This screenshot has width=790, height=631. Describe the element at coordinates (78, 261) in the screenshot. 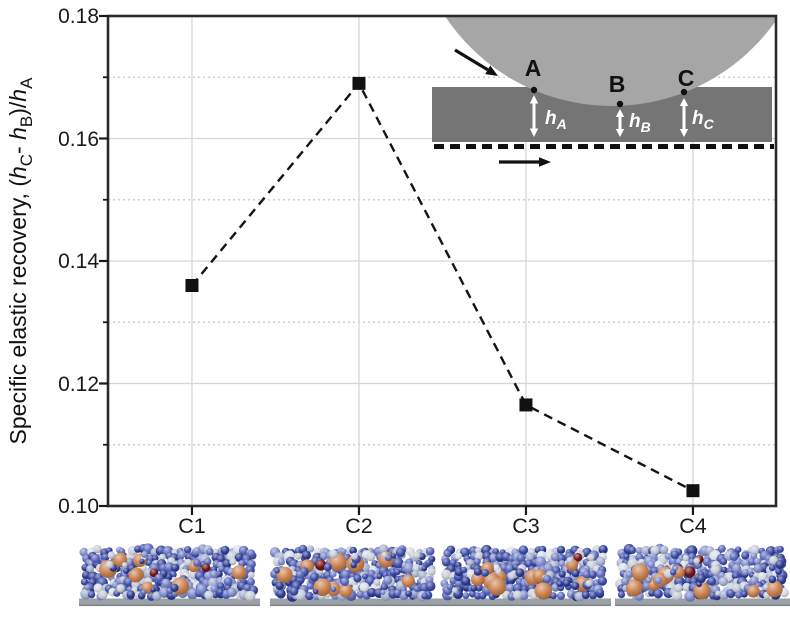

I see `y-tick-label: 0.14` at that location.